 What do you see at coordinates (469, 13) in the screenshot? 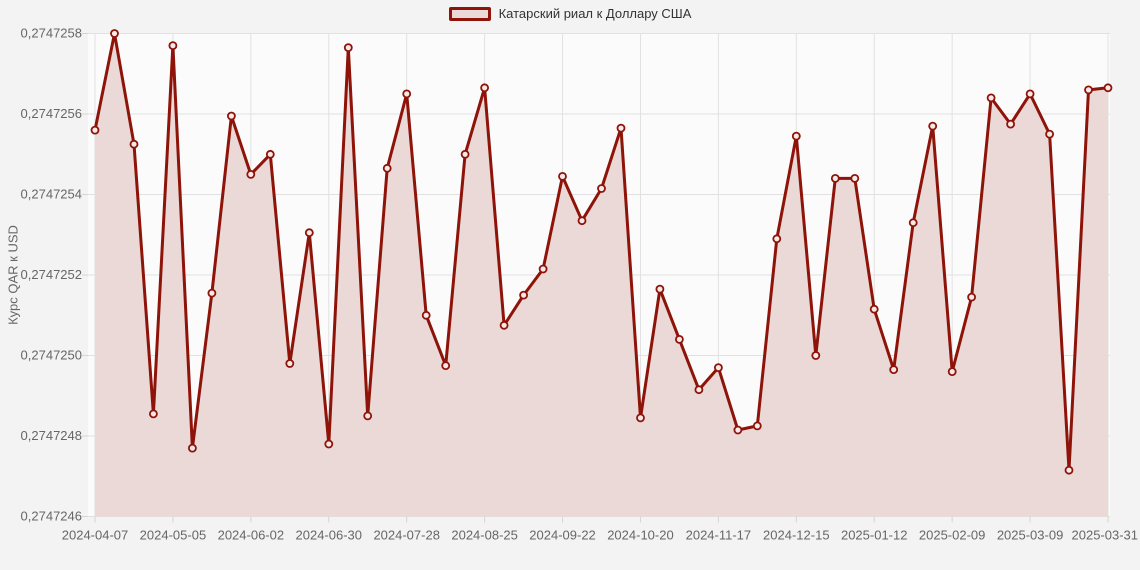
I see `legend-series-swatch-icon` at bounding box center [469, 13].